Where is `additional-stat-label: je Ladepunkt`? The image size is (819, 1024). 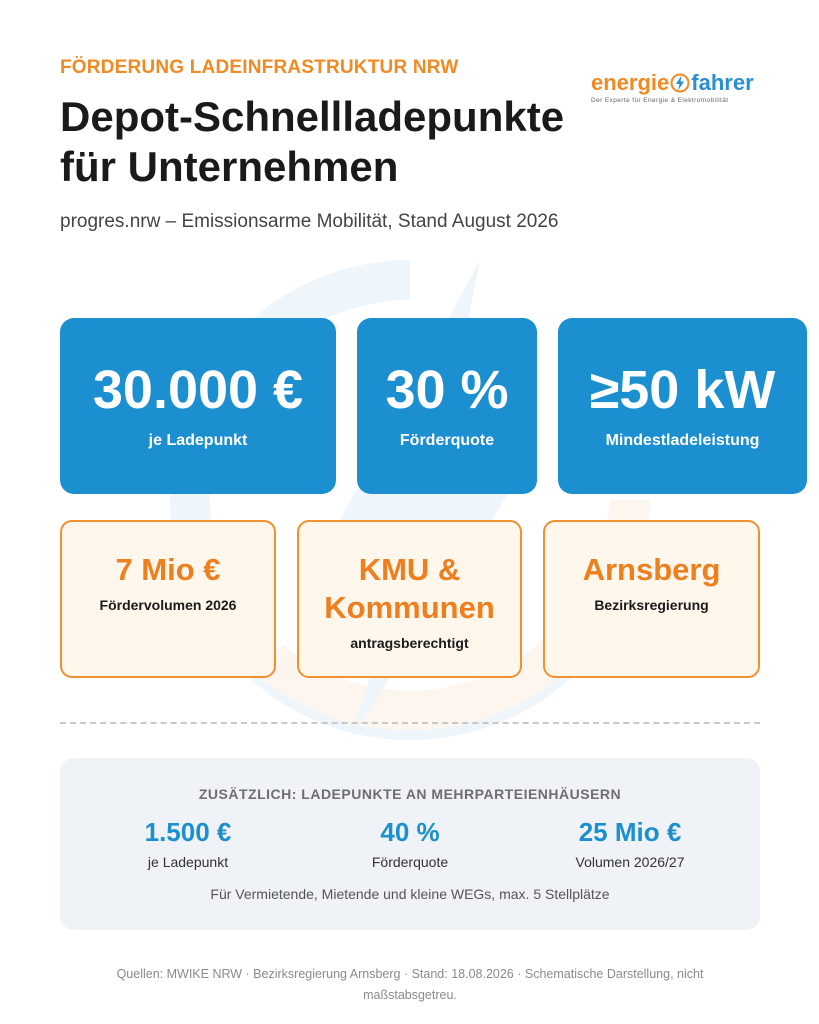 additional-stat-label: je Ladepunkt is located at coordinates (188, 862).